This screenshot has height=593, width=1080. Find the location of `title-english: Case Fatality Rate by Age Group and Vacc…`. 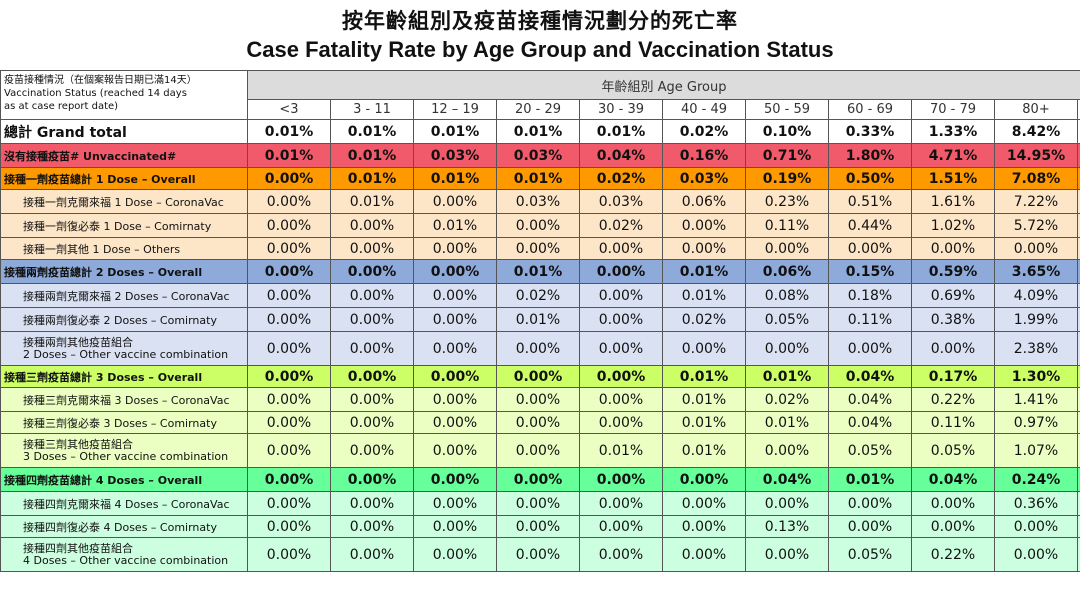

title-english: Case Fatality Rate by Age Group and Vacc… is located at coordinates (540, 49).